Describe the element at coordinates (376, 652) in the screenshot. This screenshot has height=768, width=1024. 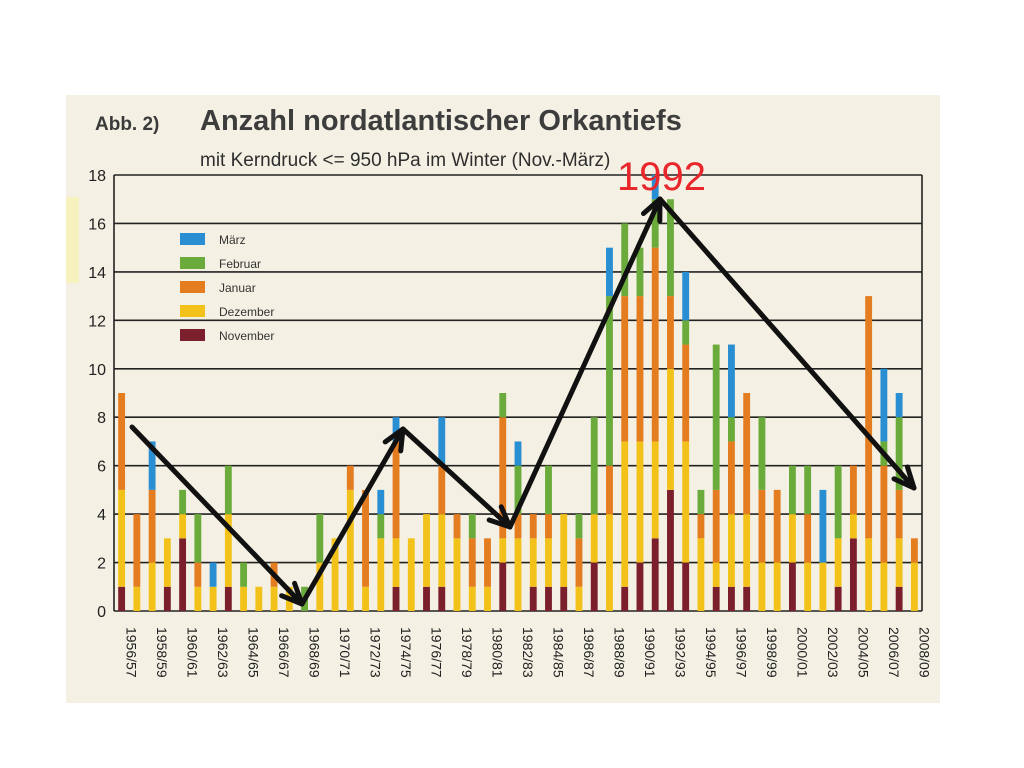
I see `x-tick-label: 1972/73` at that location.